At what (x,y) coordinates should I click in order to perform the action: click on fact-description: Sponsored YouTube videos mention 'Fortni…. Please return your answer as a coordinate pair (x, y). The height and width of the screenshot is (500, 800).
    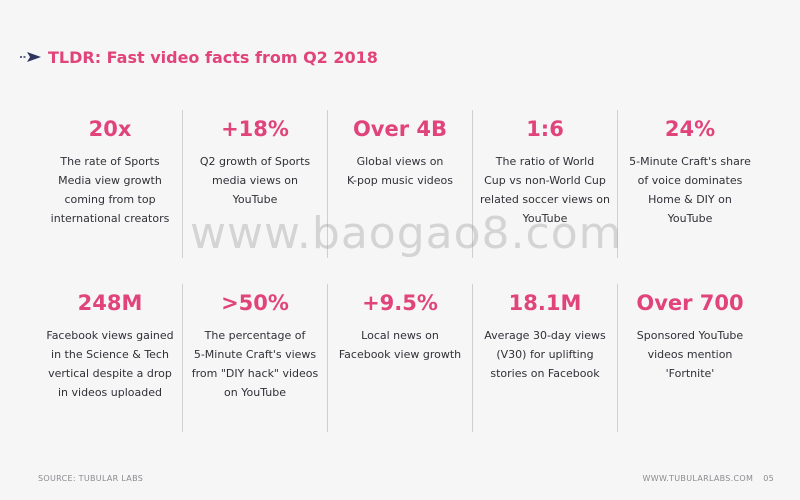
    Looking at the image, I should click on (690, 354).